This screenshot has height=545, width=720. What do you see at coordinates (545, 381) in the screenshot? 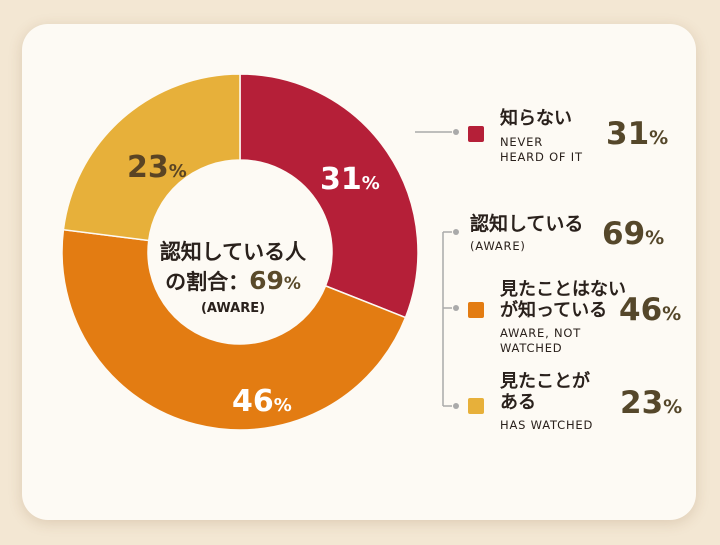
I see `legend-title-watched-1: 見たことが` at bounding box center [545, 381].